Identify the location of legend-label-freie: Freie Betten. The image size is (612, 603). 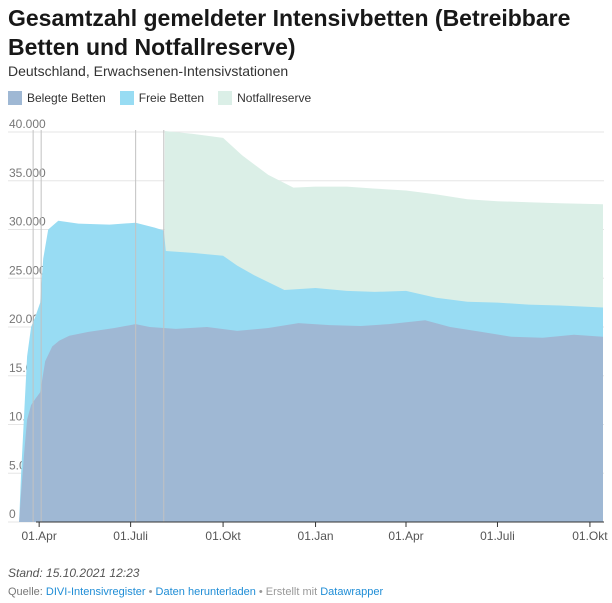
(171, 98).